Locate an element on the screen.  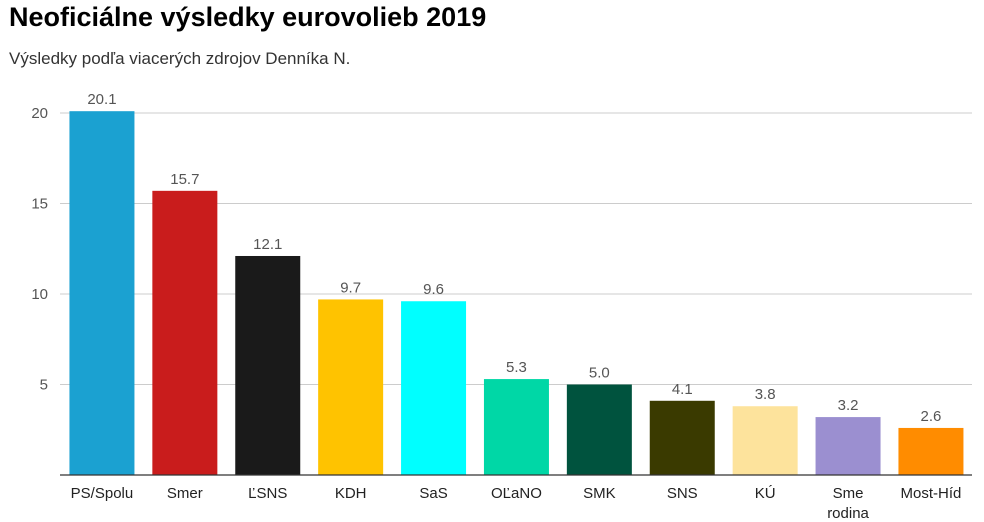
chart-title: Neoficiálne výsledky eurovolieb 2019 is located at coordinates (248, 17).